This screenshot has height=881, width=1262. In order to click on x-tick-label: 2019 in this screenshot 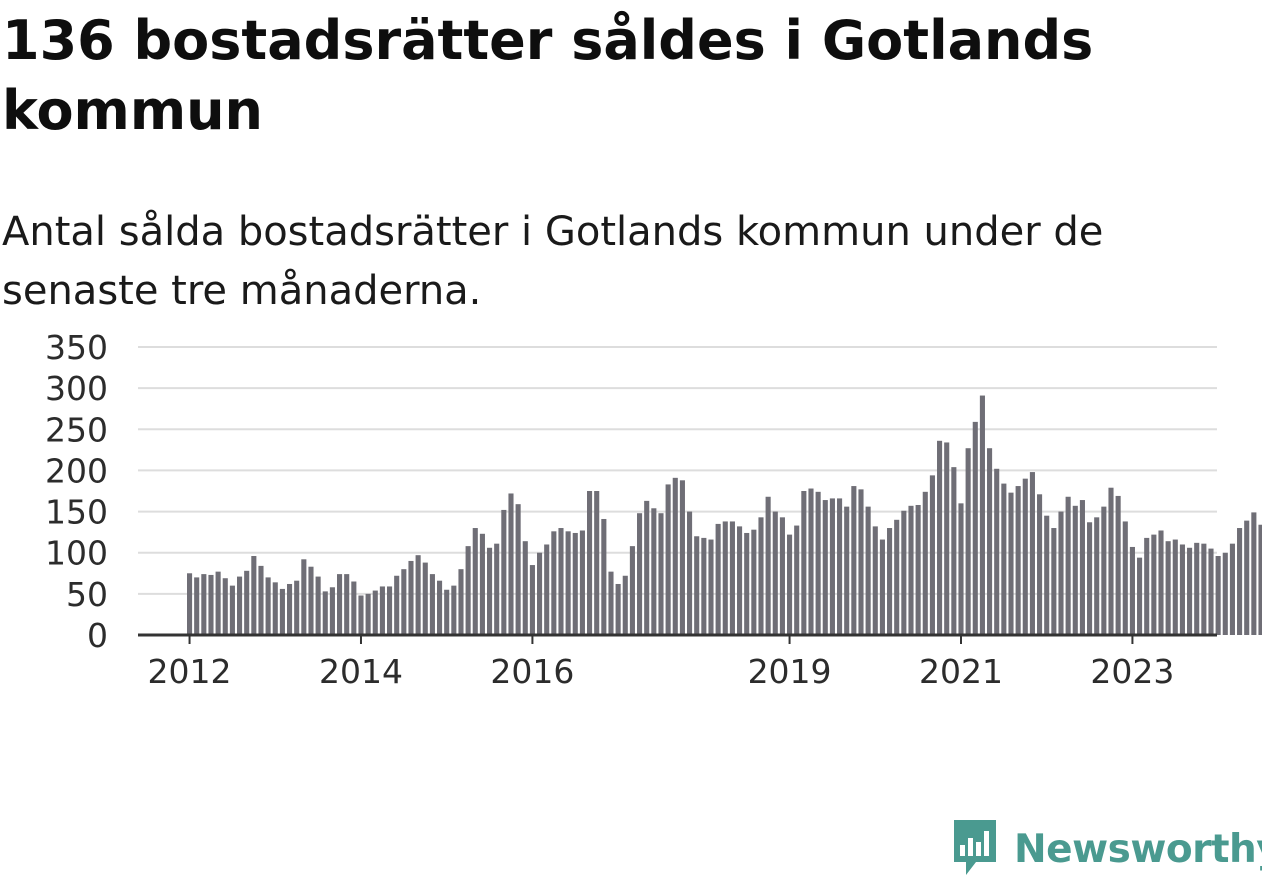, I will do `click(790, 671)`.